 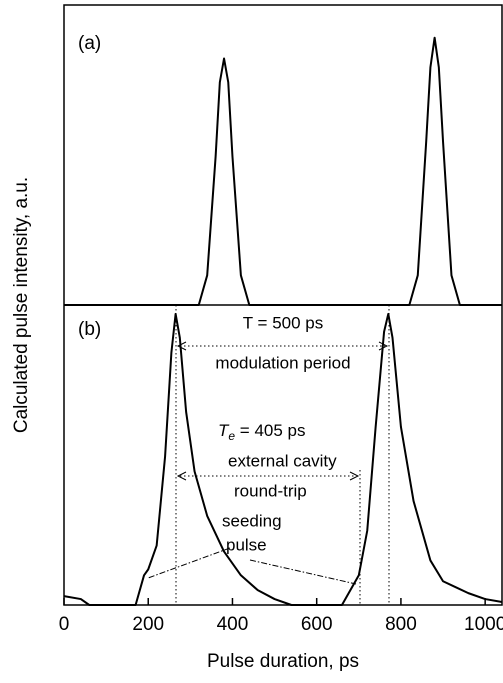 I want to click on annotation: T = 500 ps, so click(x=283, y=322).